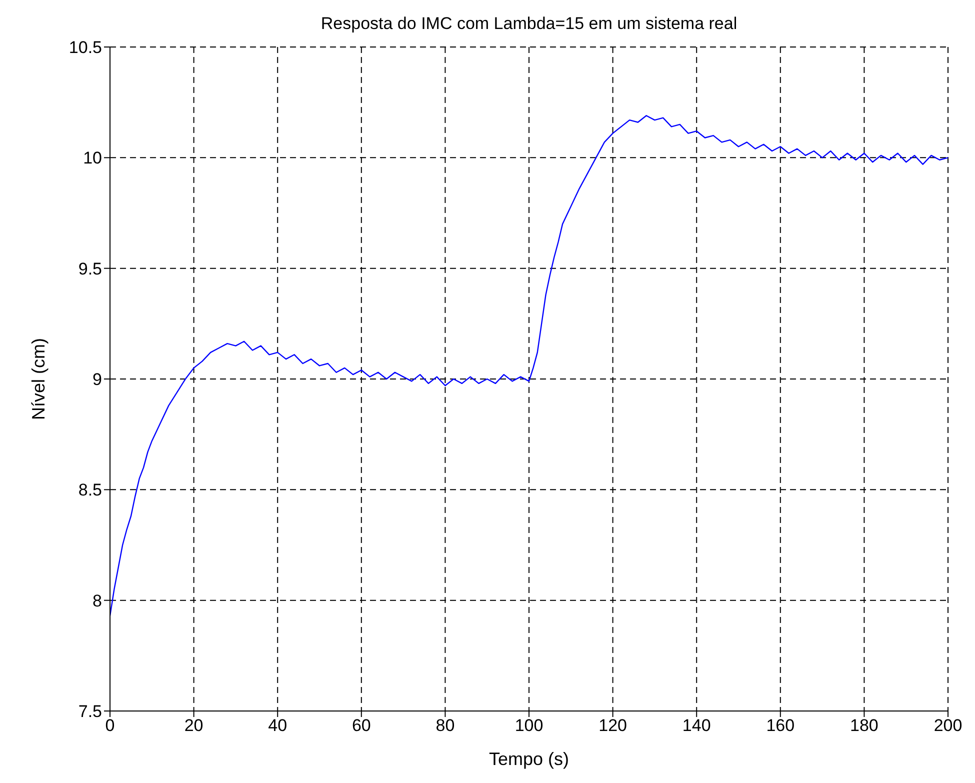 The image size is (975, 783). I want to click on y-tick-label: 8.5, so click(90, 490).